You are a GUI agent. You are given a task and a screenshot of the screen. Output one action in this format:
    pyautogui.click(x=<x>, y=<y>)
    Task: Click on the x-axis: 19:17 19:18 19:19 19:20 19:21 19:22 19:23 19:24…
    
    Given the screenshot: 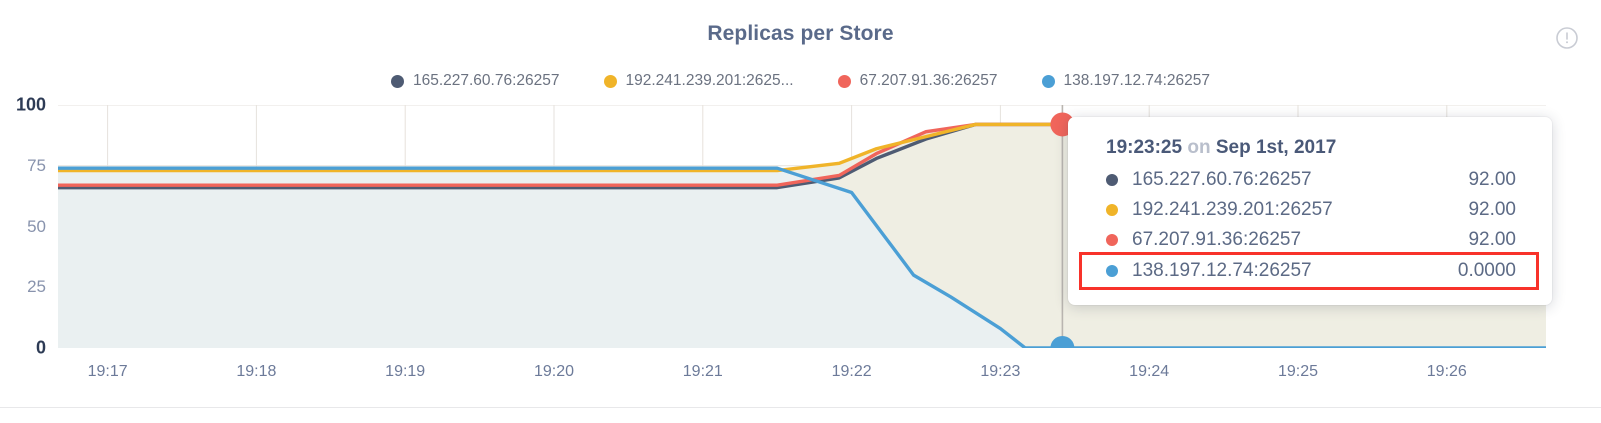 What is the action you would take?
    pyautogui.click(x=802, y=370)
    